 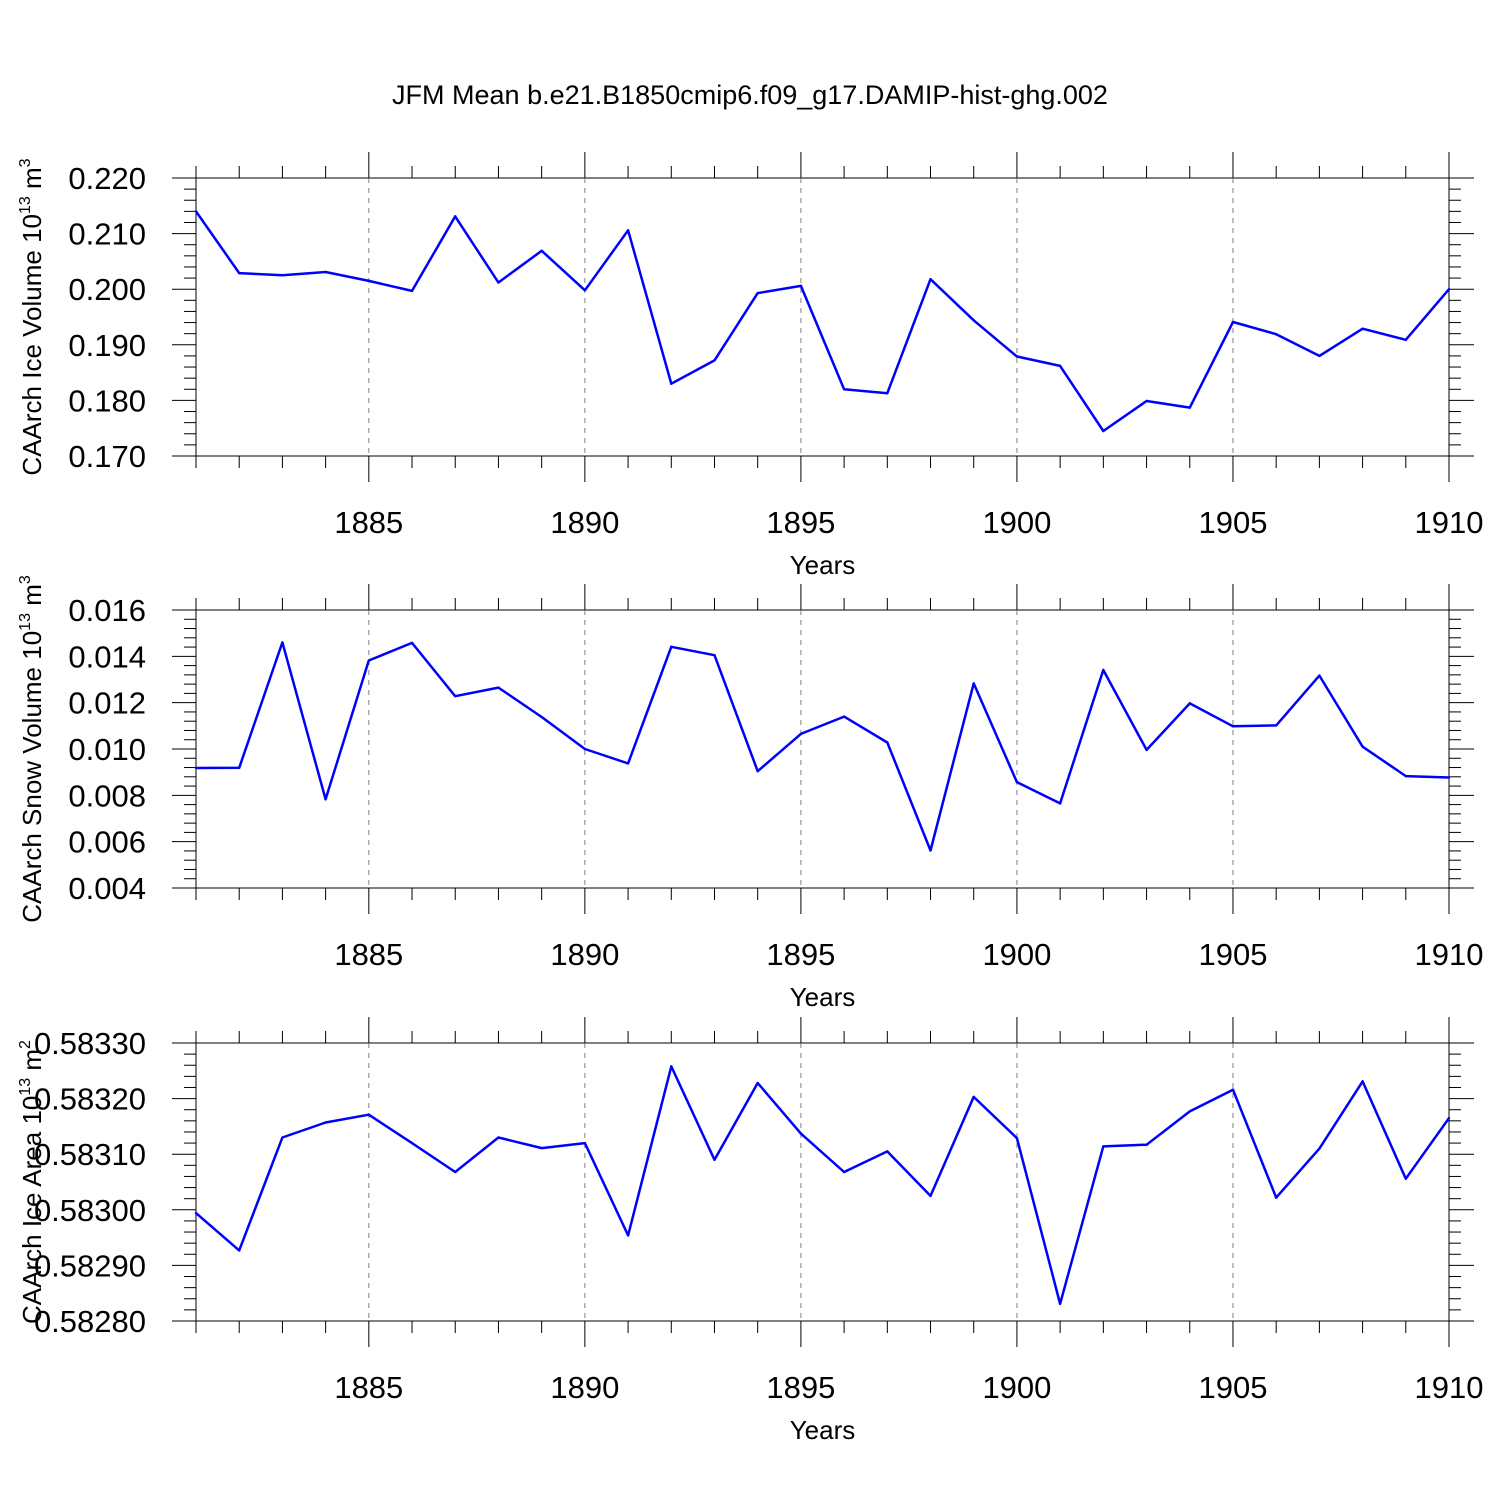 I want to click on y-tick-label: 0.58320, so click(x=90, y=1099).